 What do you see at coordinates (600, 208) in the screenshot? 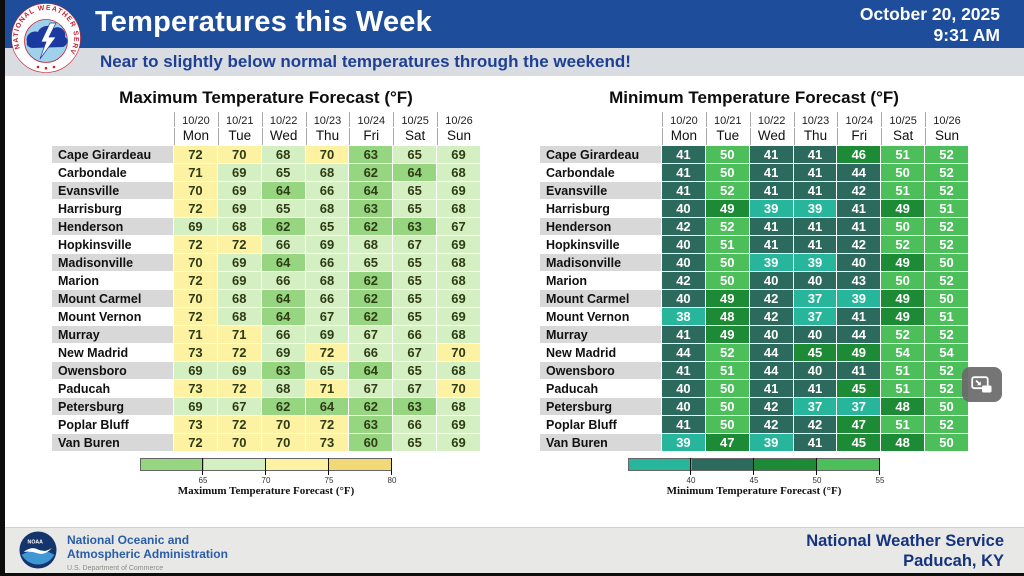
I see `city-label: Harrisburg` at bounding box center [600, 208].